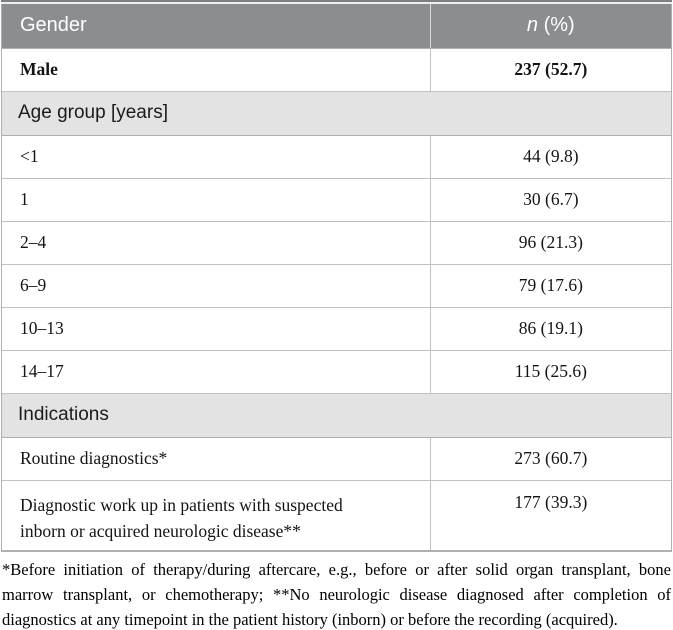 Image resolution: width=673 pixels, height=630 pixels. What do you see at coordinates (216, 70) in the screenshot?
I see `row-label: Male` at bounding box center [216, 70].